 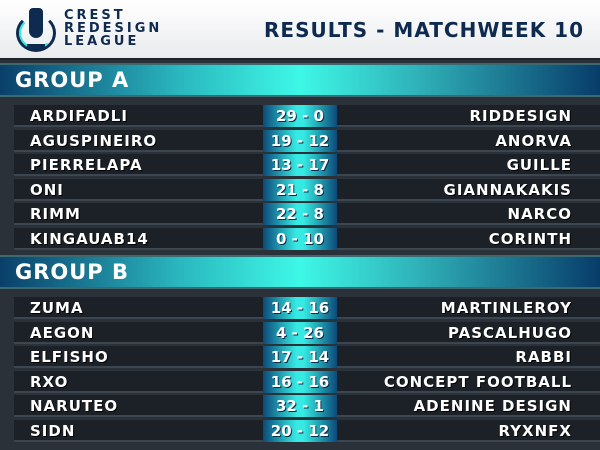 What do you see at coordinates (477, 381) in the screenshot?
I see `away-team: CONCEPT FOOTBALL` at bounding box center [477, 381].